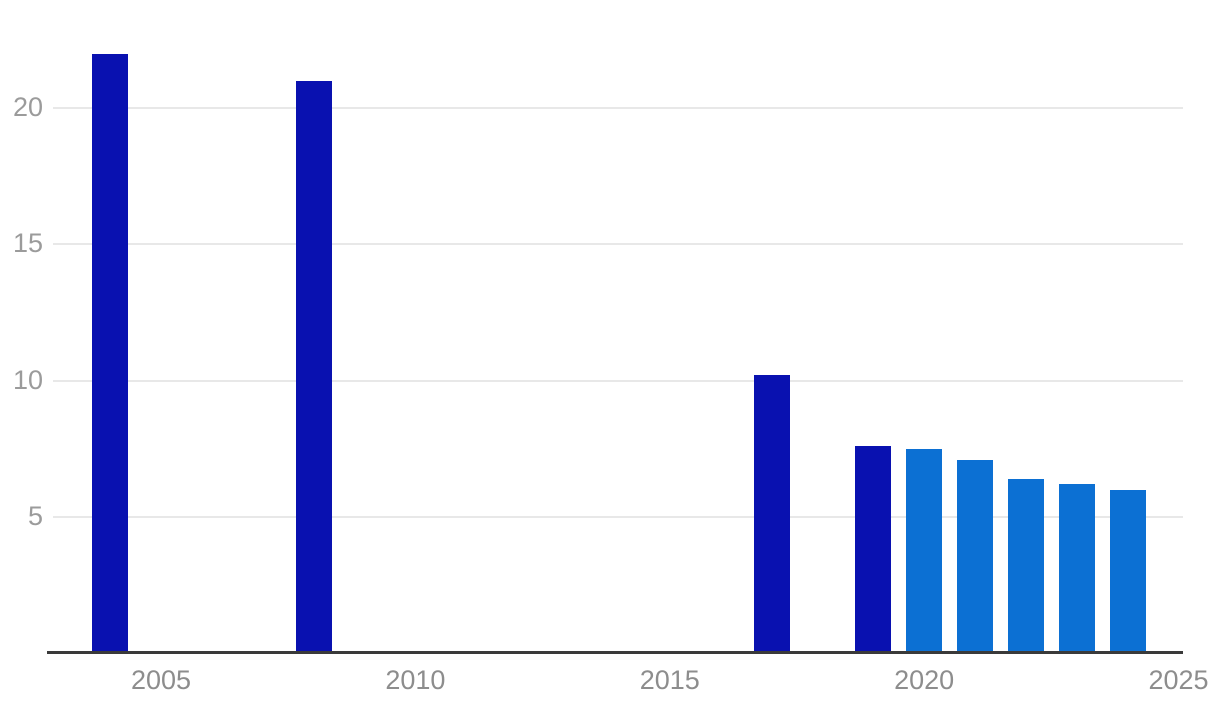 The width and height of the screenshot is (1220, 716). Describe the element at coordinates (27, 243) in the screenshot. I see `y-tick-label: 15` at that location.